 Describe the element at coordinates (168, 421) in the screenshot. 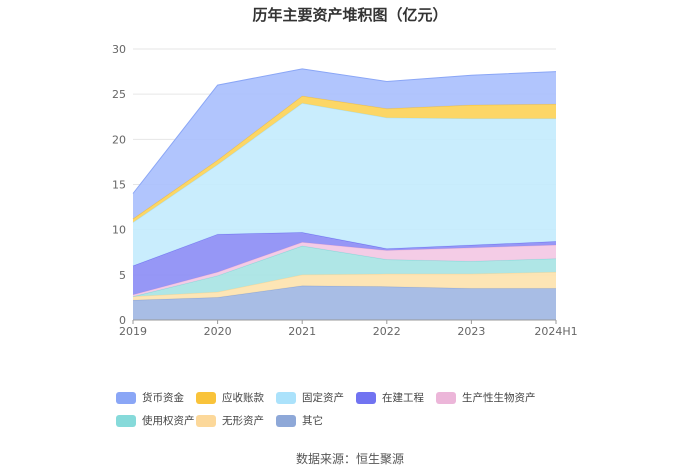

I see `legend-label: 使用权资产` at that location.